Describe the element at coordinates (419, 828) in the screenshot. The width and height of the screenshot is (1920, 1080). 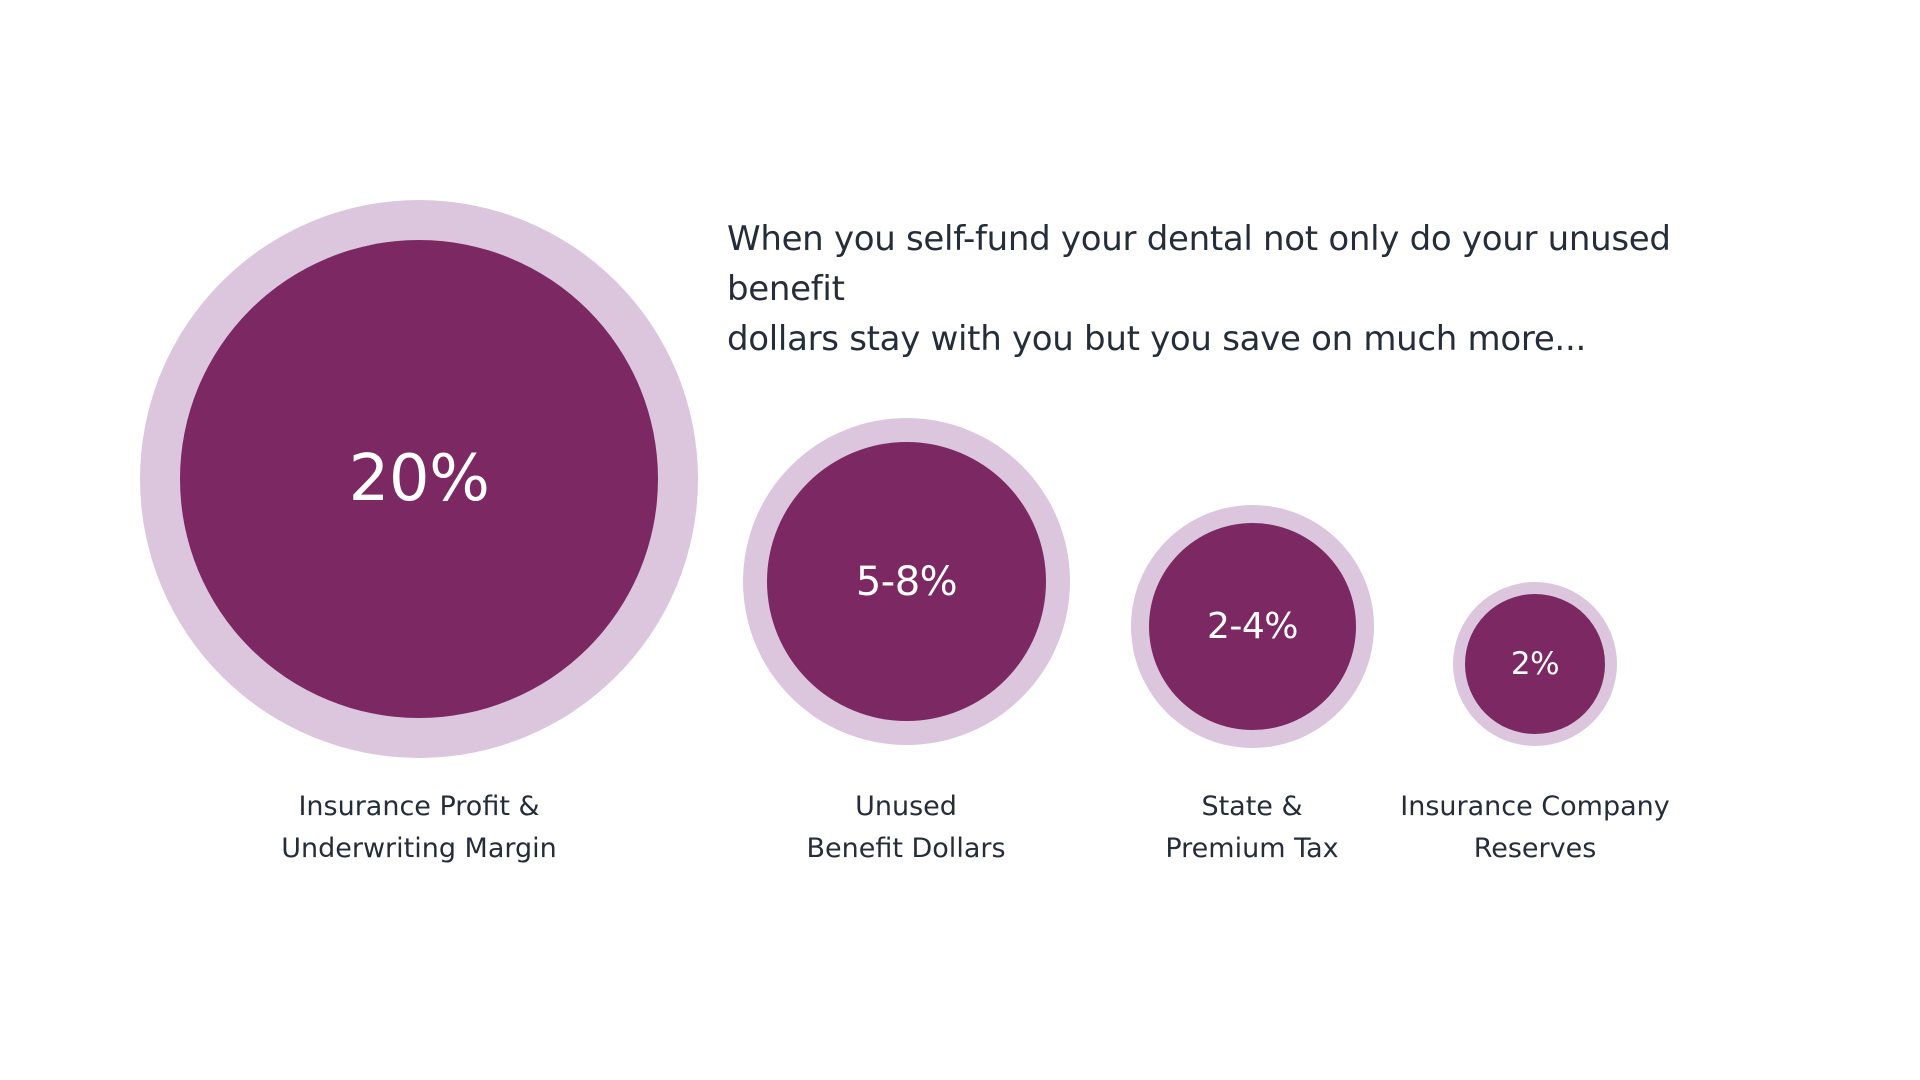
I see `label-insurance-profit: Insurance Profit & Underwriting Margin` at that location.